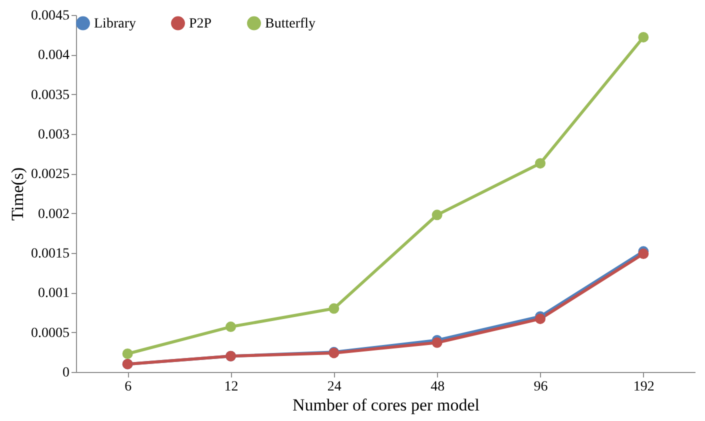  Describe the element at coordinates (17, 194) in the screenshot. I see `y-axis-title: Time(s)` at that location.